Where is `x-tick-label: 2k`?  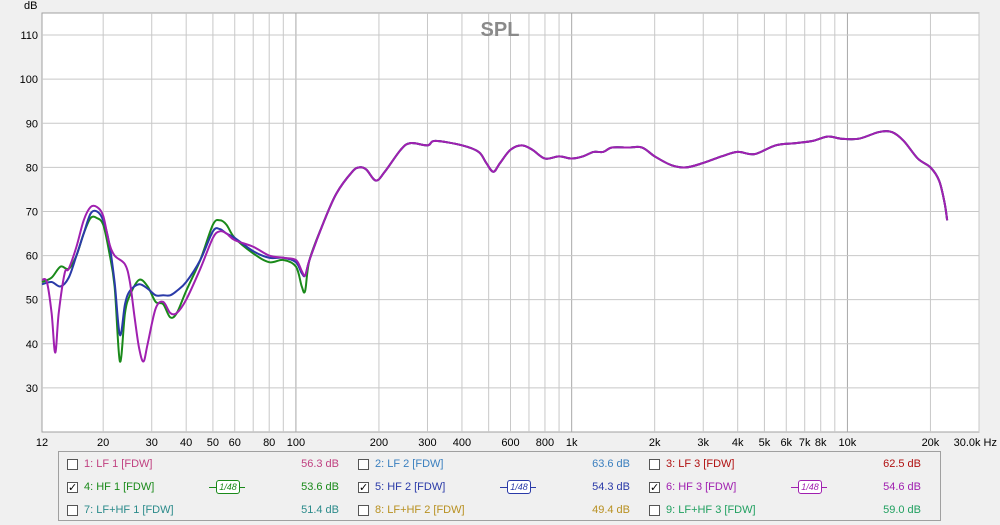
x-tick-label: 2k is located at coordinates (655, 443).